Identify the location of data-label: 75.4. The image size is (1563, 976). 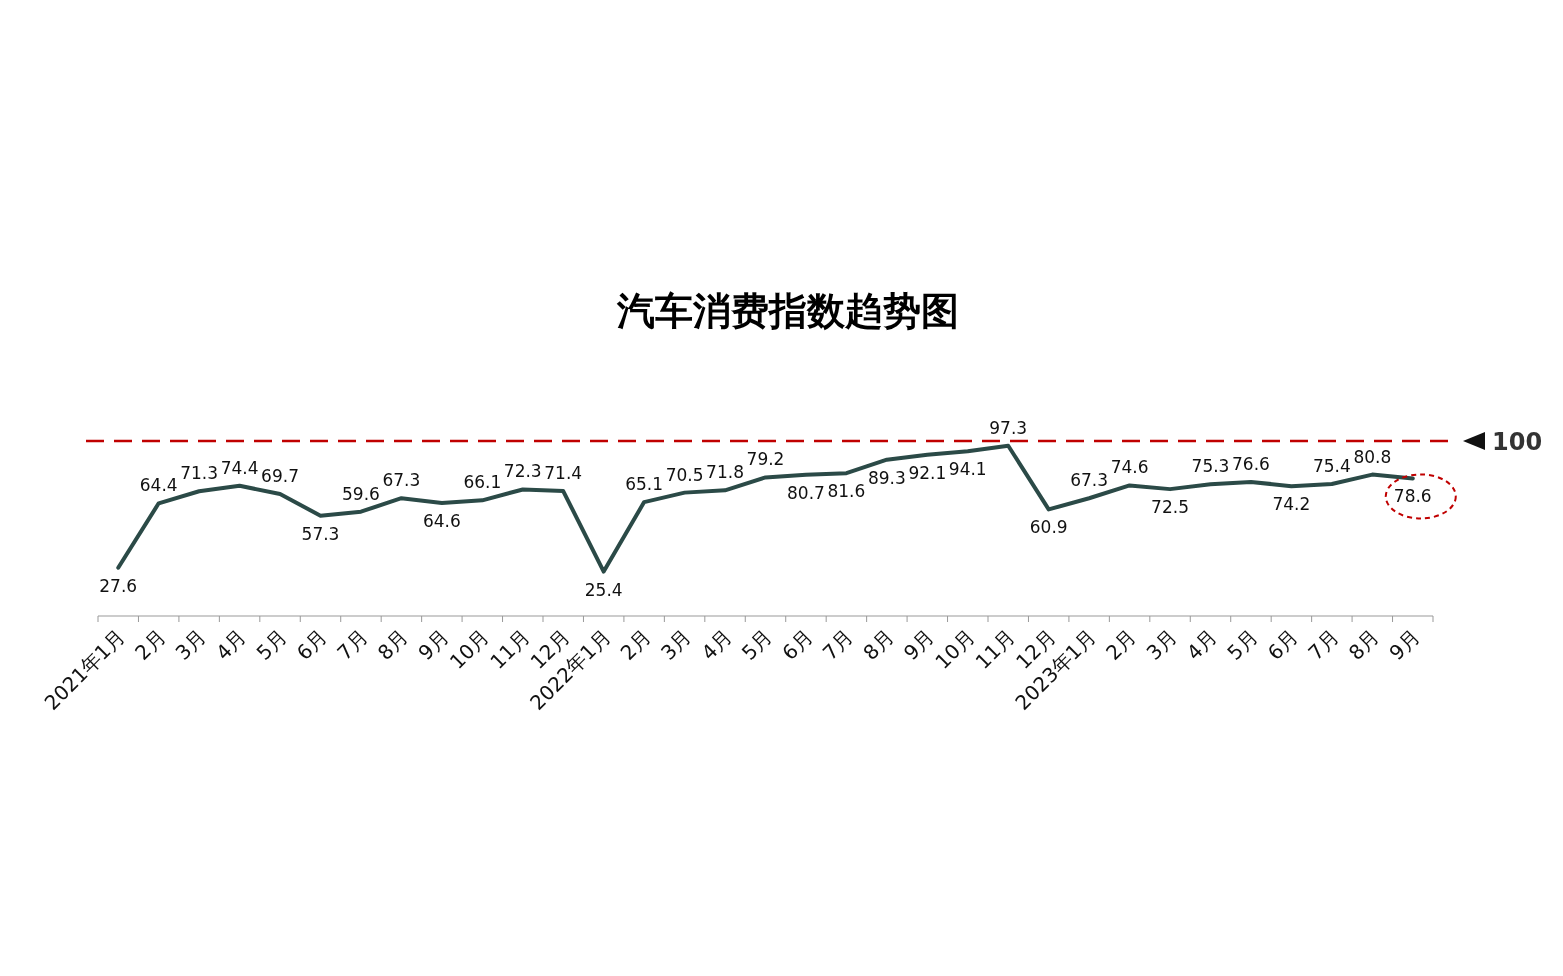
(1331, 466).